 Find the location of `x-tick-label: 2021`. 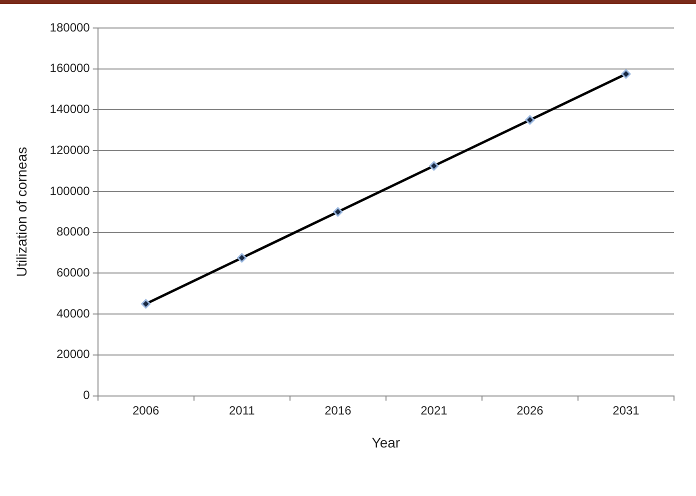

x-tick-label: 2021 is located at coordinates (434, 410).